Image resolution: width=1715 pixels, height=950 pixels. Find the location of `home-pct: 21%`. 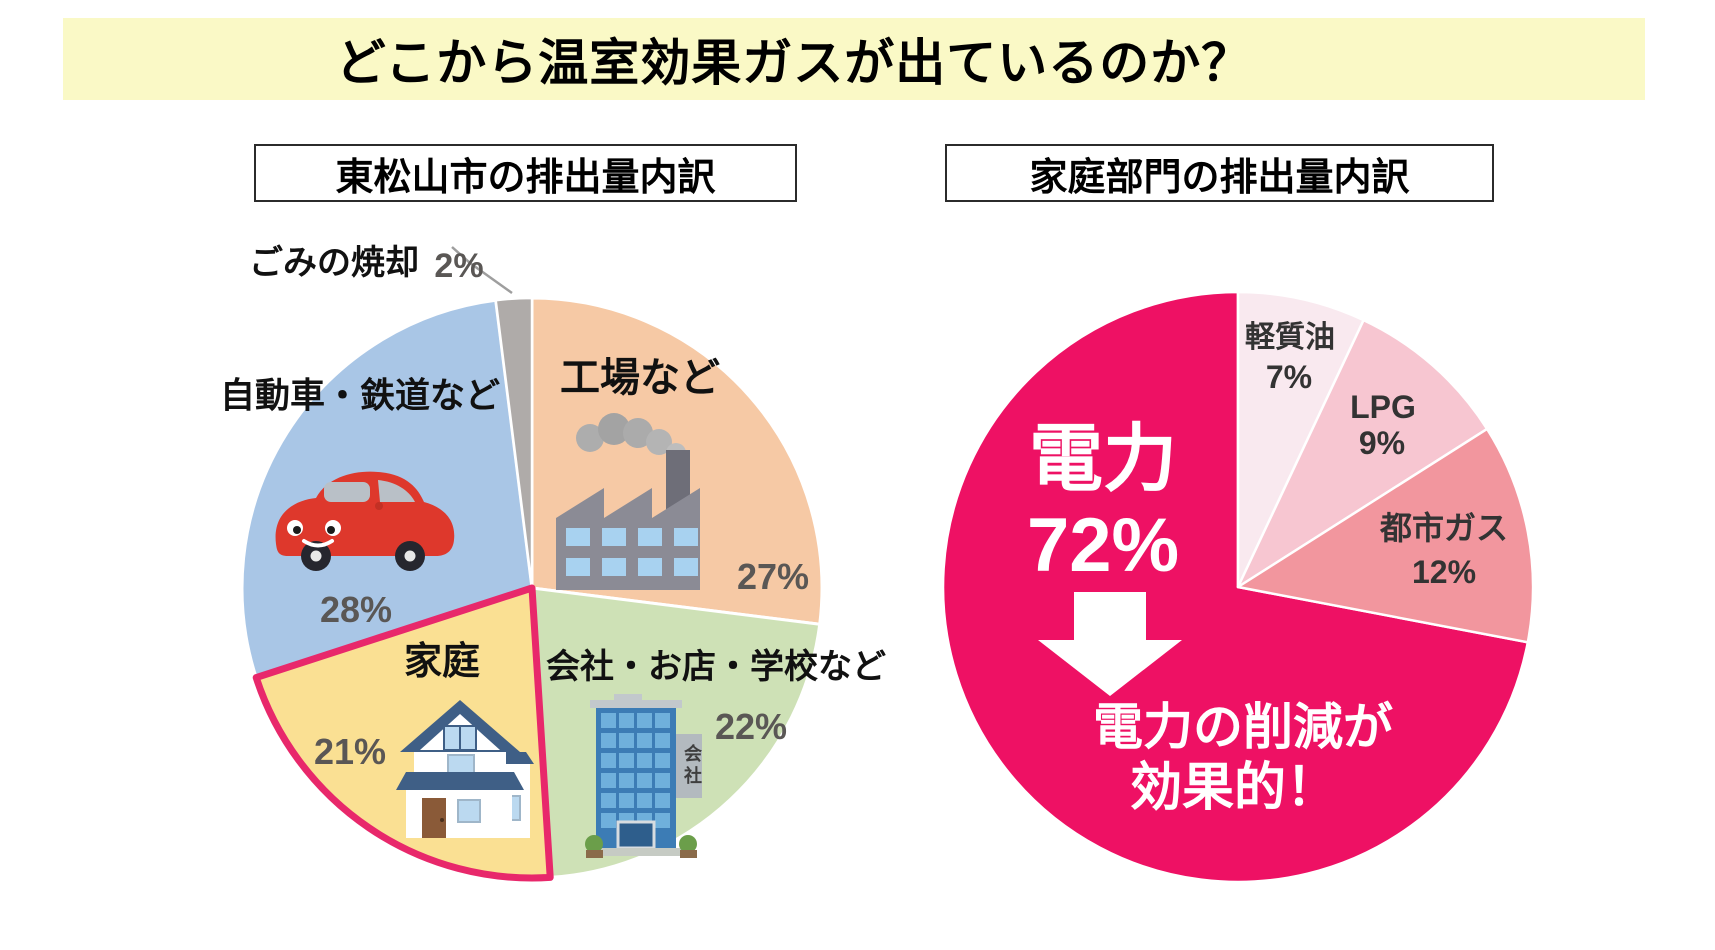

home-pct: 21% is located at coordinates (350, 751).